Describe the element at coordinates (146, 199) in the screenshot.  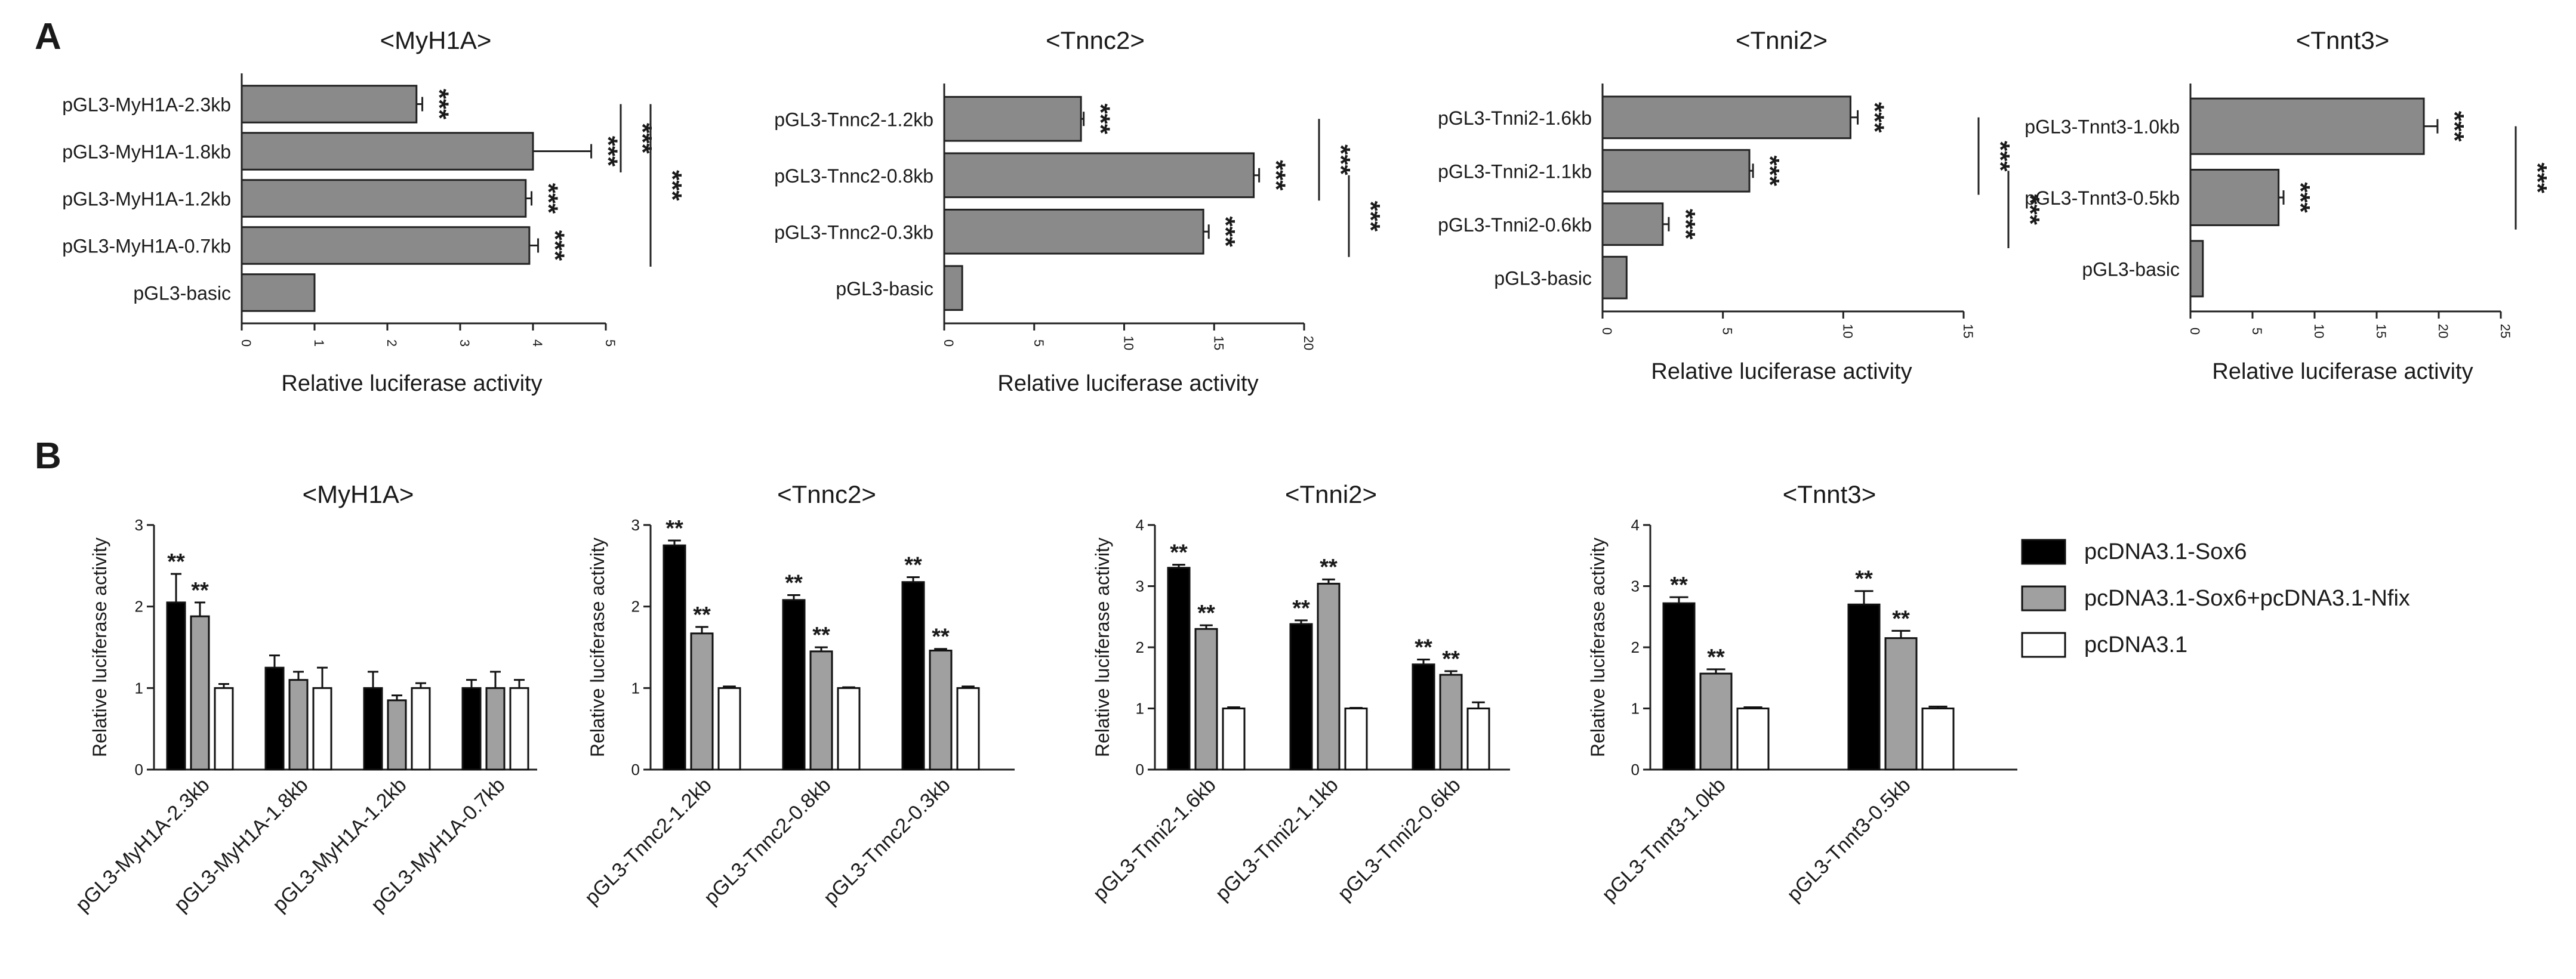
I see `category-label: pGL3-MyH1A-1.2kb` at that location.